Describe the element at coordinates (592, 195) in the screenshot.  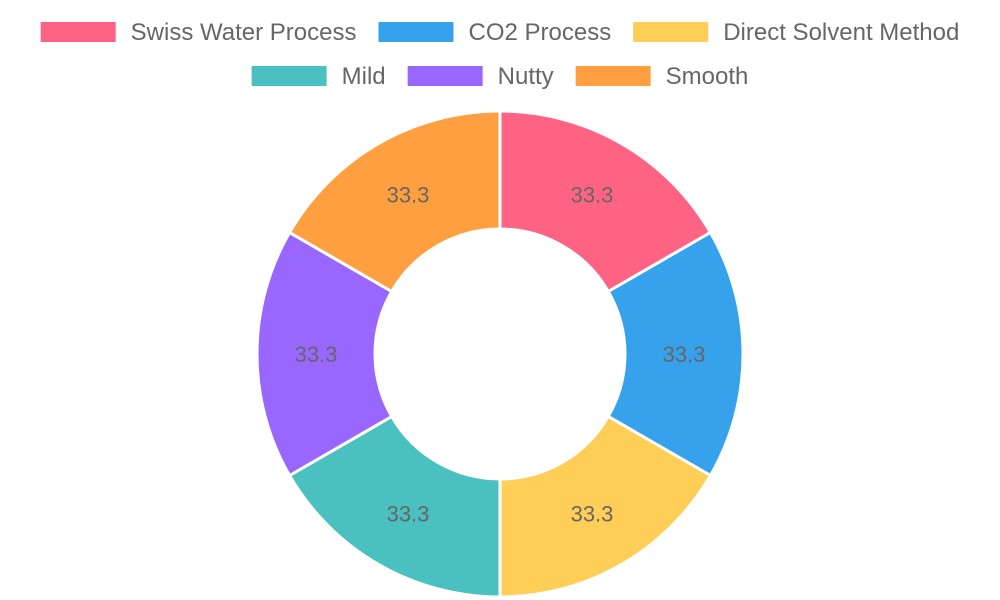
I see `slice-value-label-swiss-water-process: 33.3` at that location.